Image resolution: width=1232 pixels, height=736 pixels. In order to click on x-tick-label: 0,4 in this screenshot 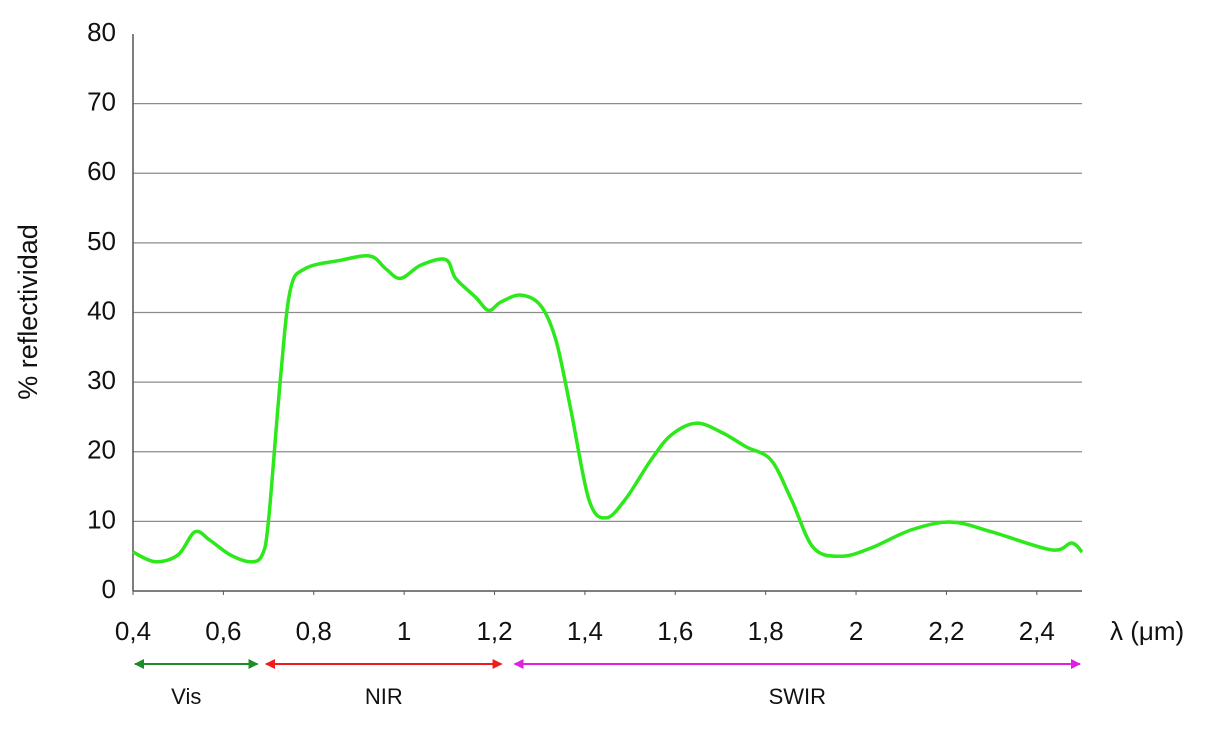, I will do `click(133, 631)`.